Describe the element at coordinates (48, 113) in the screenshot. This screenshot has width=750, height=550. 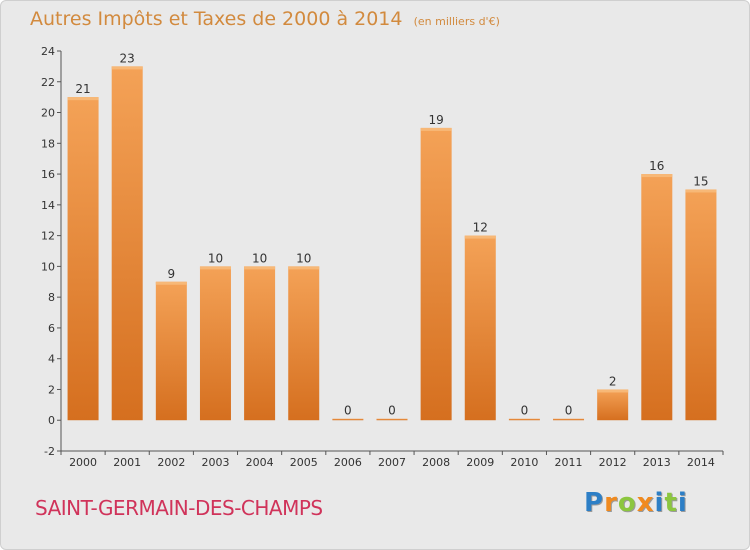
I see `y-tick-label: 20` at that location.